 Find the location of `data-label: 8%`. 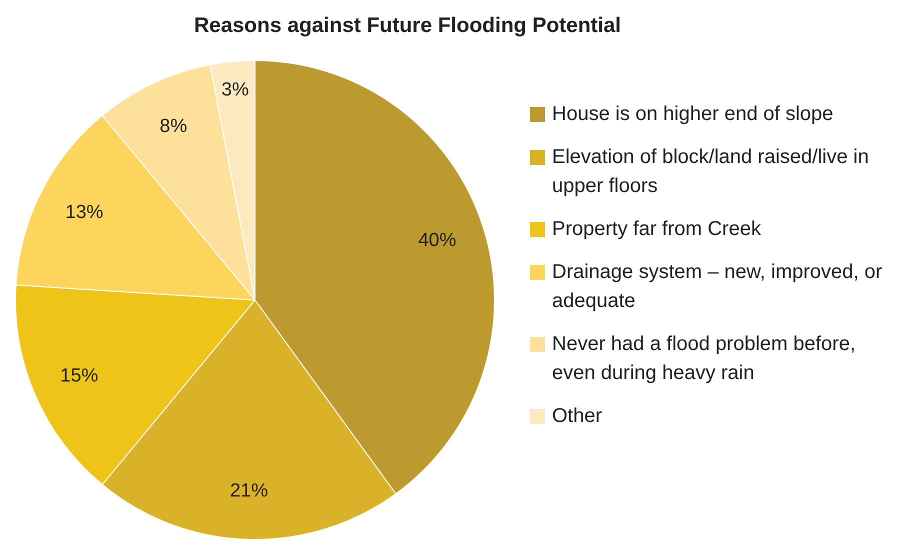

data-label: 8% is located at coordinates (174, 126).